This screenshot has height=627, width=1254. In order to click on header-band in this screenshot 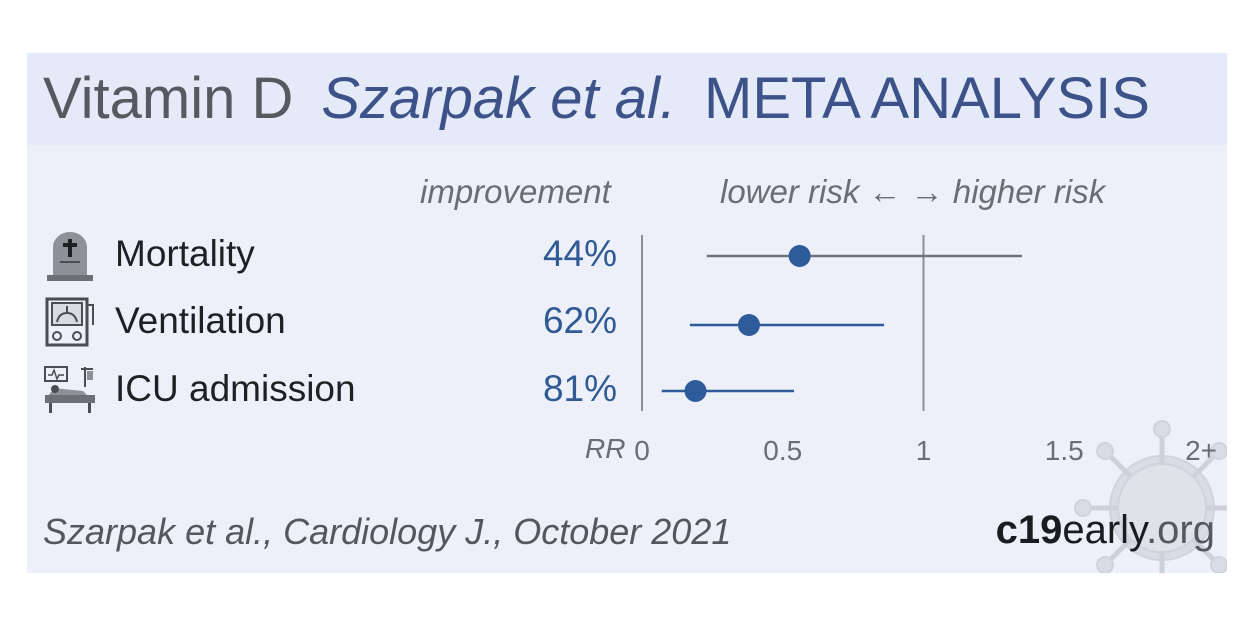, I will do `click(627, 99)`.